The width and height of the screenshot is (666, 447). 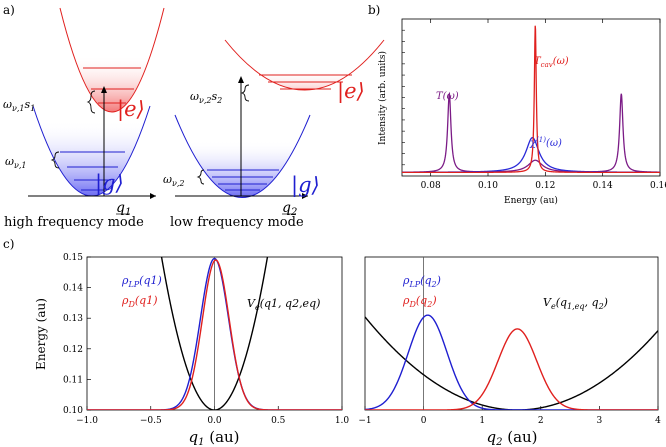 I want to click on chart-c-xtick-label: 3, so click(x=600, y=421).